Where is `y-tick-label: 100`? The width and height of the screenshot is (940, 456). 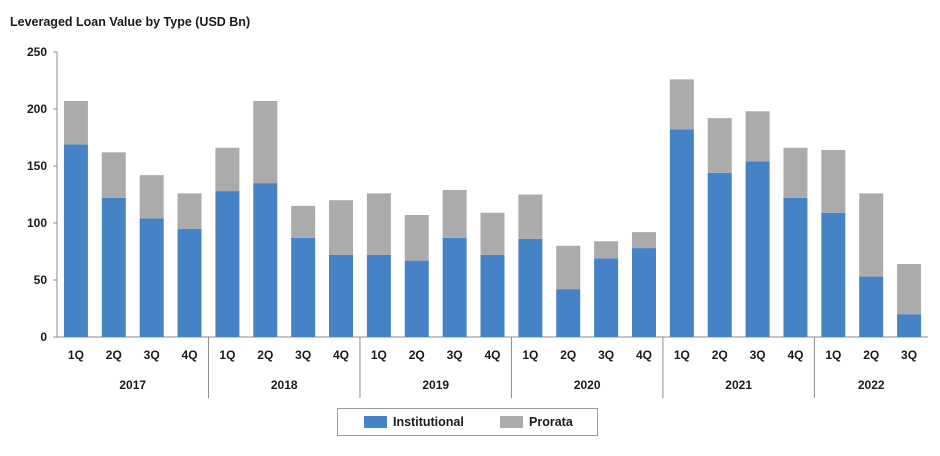 y-tick-label: 100 is located at coordinates (37, 223).